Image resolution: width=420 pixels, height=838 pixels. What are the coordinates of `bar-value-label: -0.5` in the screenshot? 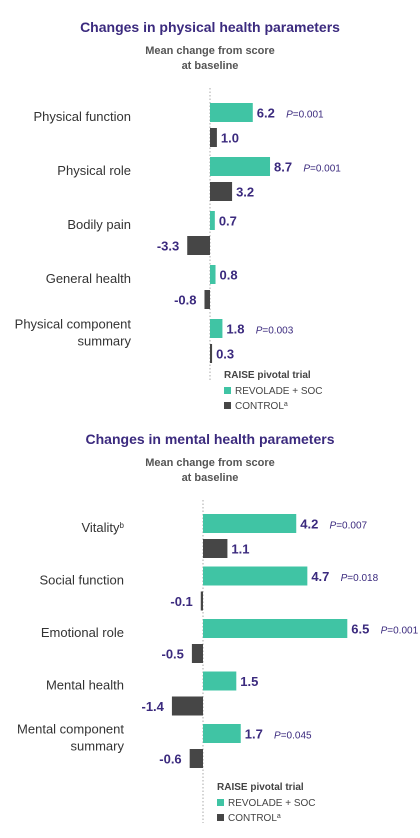 It's located at (172, 654).